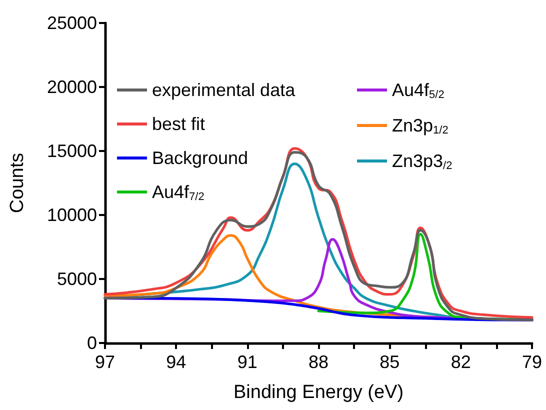 This screenshot has width=546, height=410. Describe the element at coordinates (71, 151) in the screenshot. I see `y-tick-label: 15000` at that location.